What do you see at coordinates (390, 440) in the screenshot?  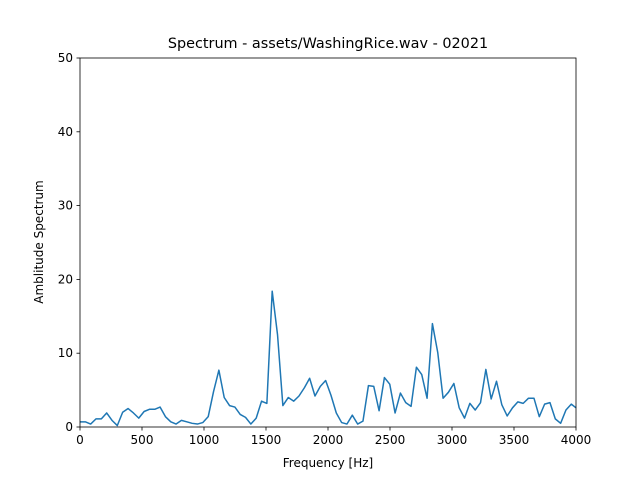 I see `x-tick-label: 2500` at bounding box center [390, 440].